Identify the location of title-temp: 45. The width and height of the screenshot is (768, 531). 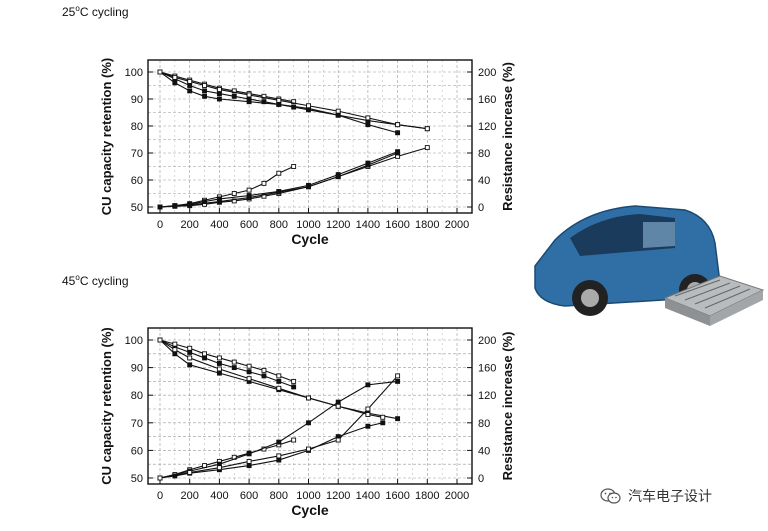
(69, 281).